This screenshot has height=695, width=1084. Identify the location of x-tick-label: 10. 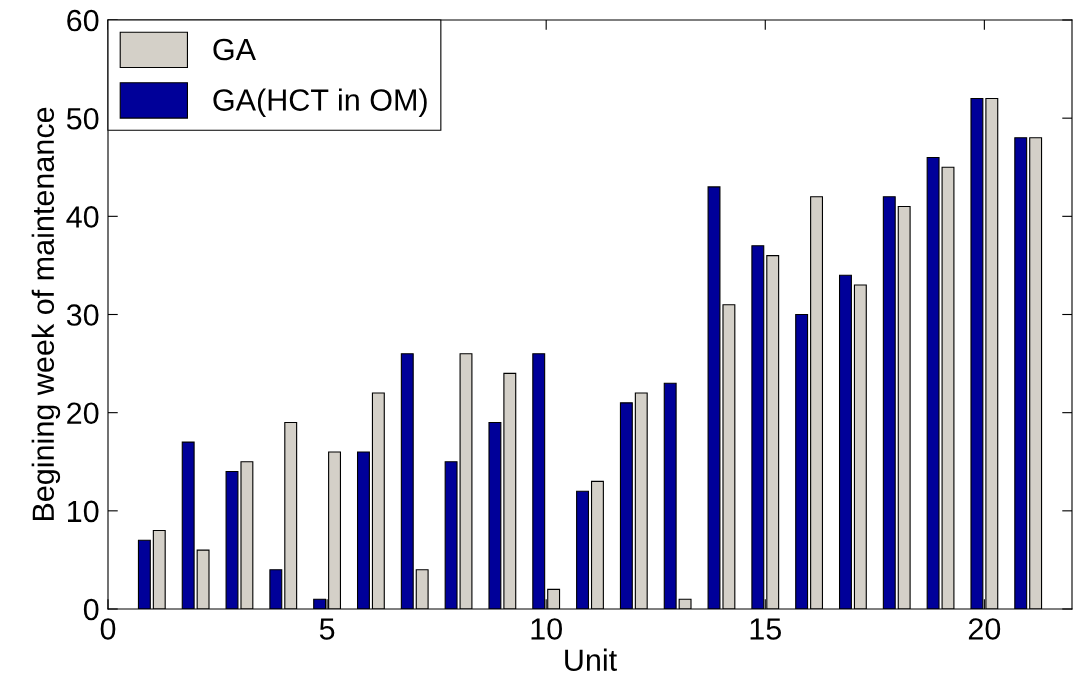
(546, 629).